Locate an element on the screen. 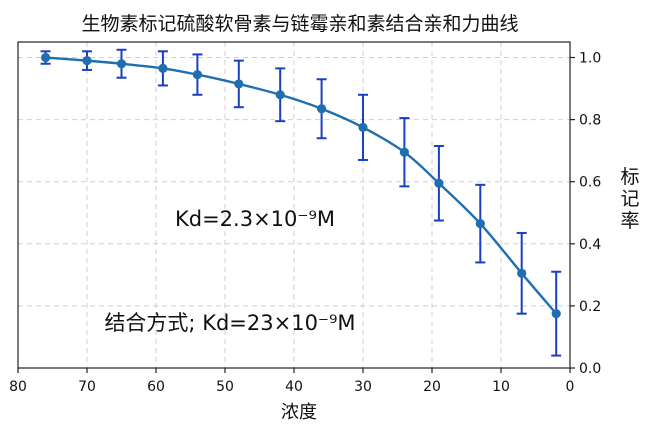 The height and width of the screenshot is (430, 669). y-axis-label-char: 记 is located at coordinates (629, 199).